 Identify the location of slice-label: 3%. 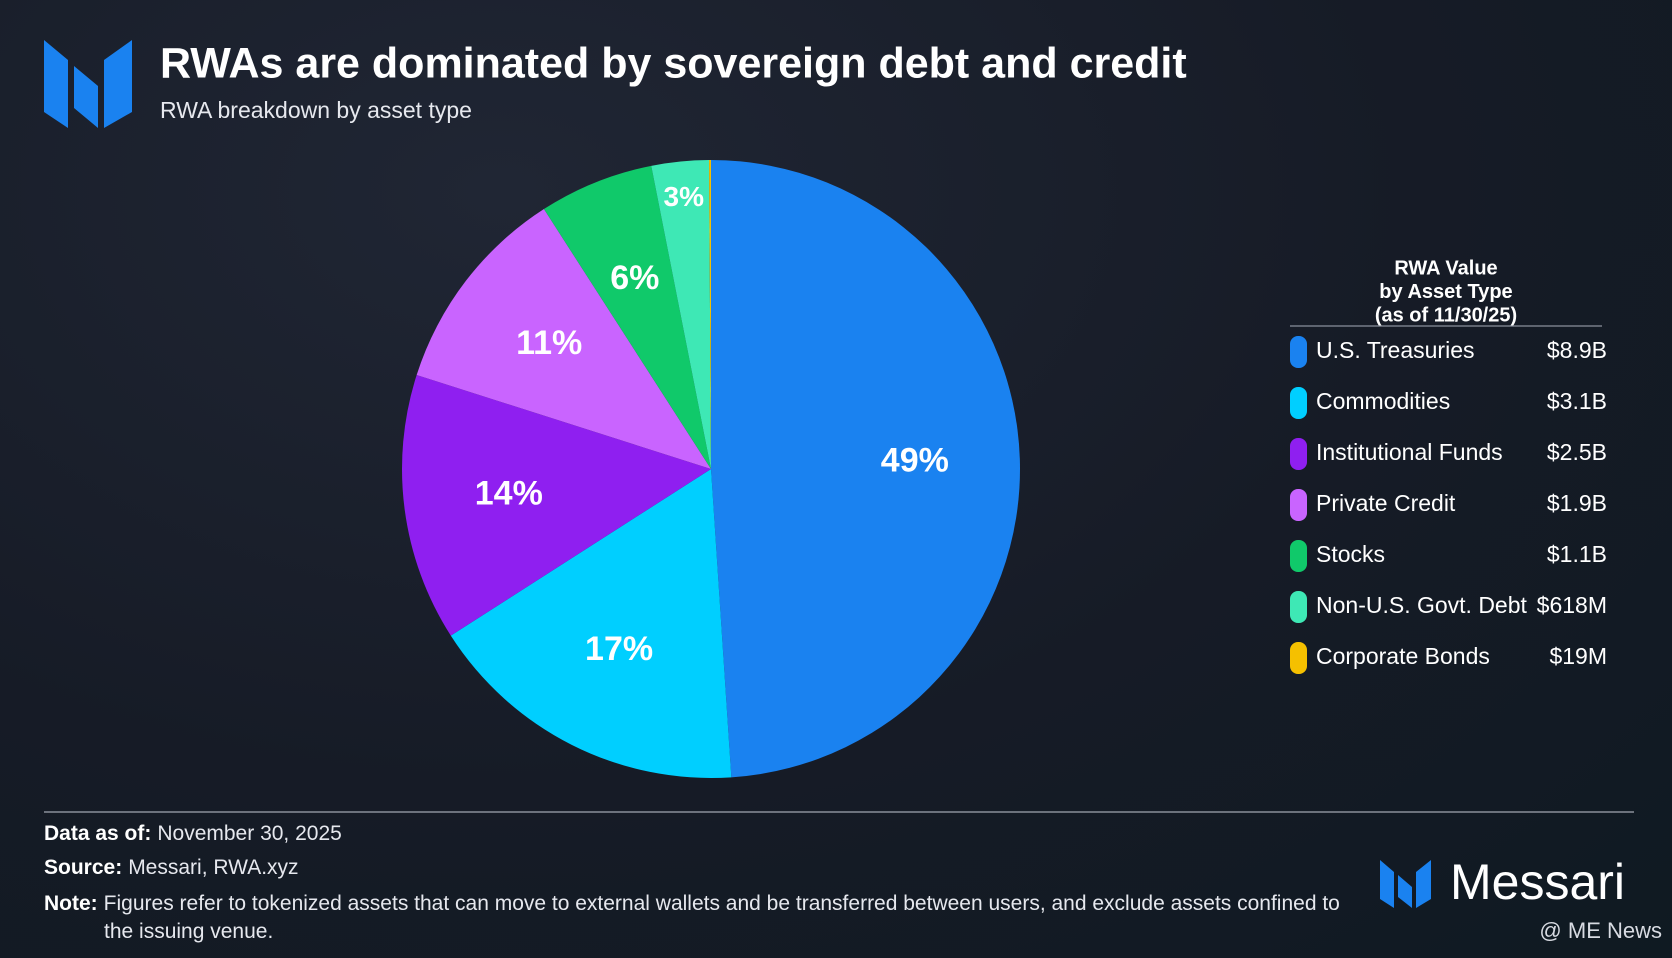
(684, 196).